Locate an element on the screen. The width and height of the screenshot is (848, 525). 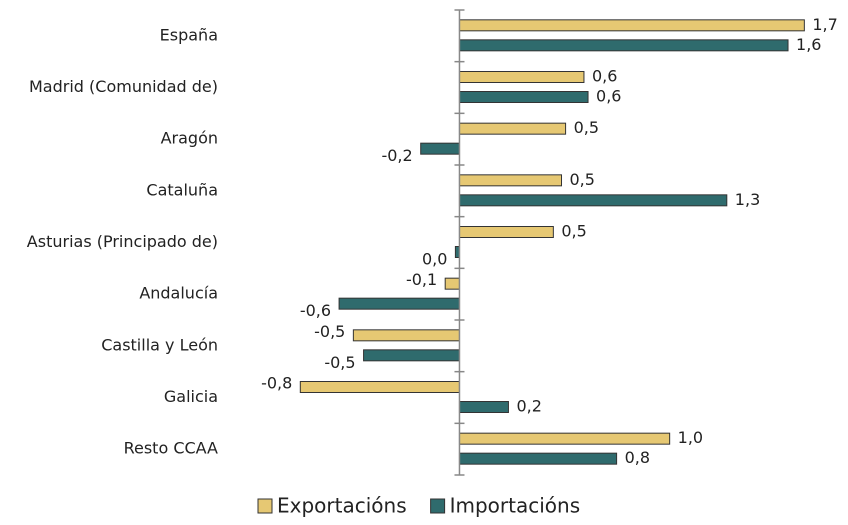
value-label: 0,2 is located at coordinates (528, 406).